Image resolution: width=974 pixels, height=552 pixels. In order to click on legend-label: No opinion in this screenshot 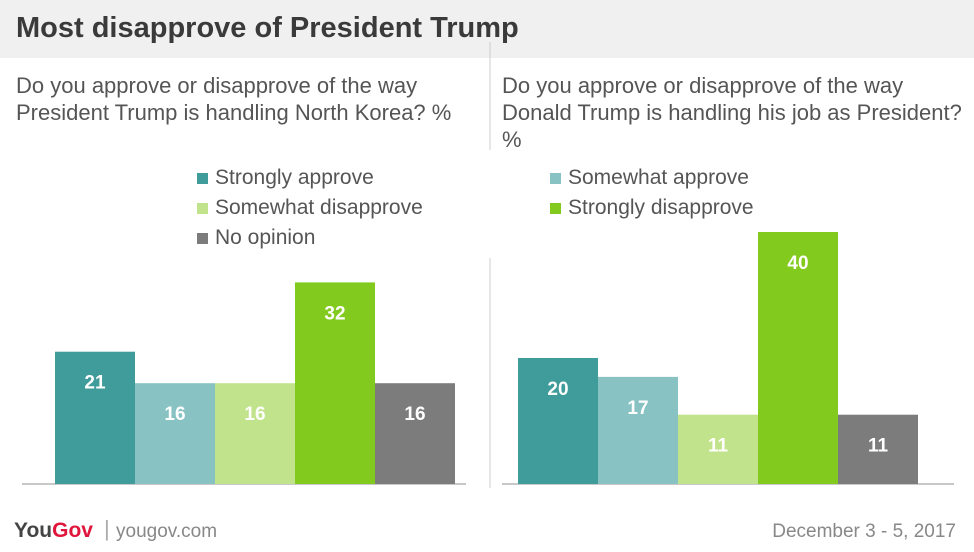, I will do `click(265, 237)`.